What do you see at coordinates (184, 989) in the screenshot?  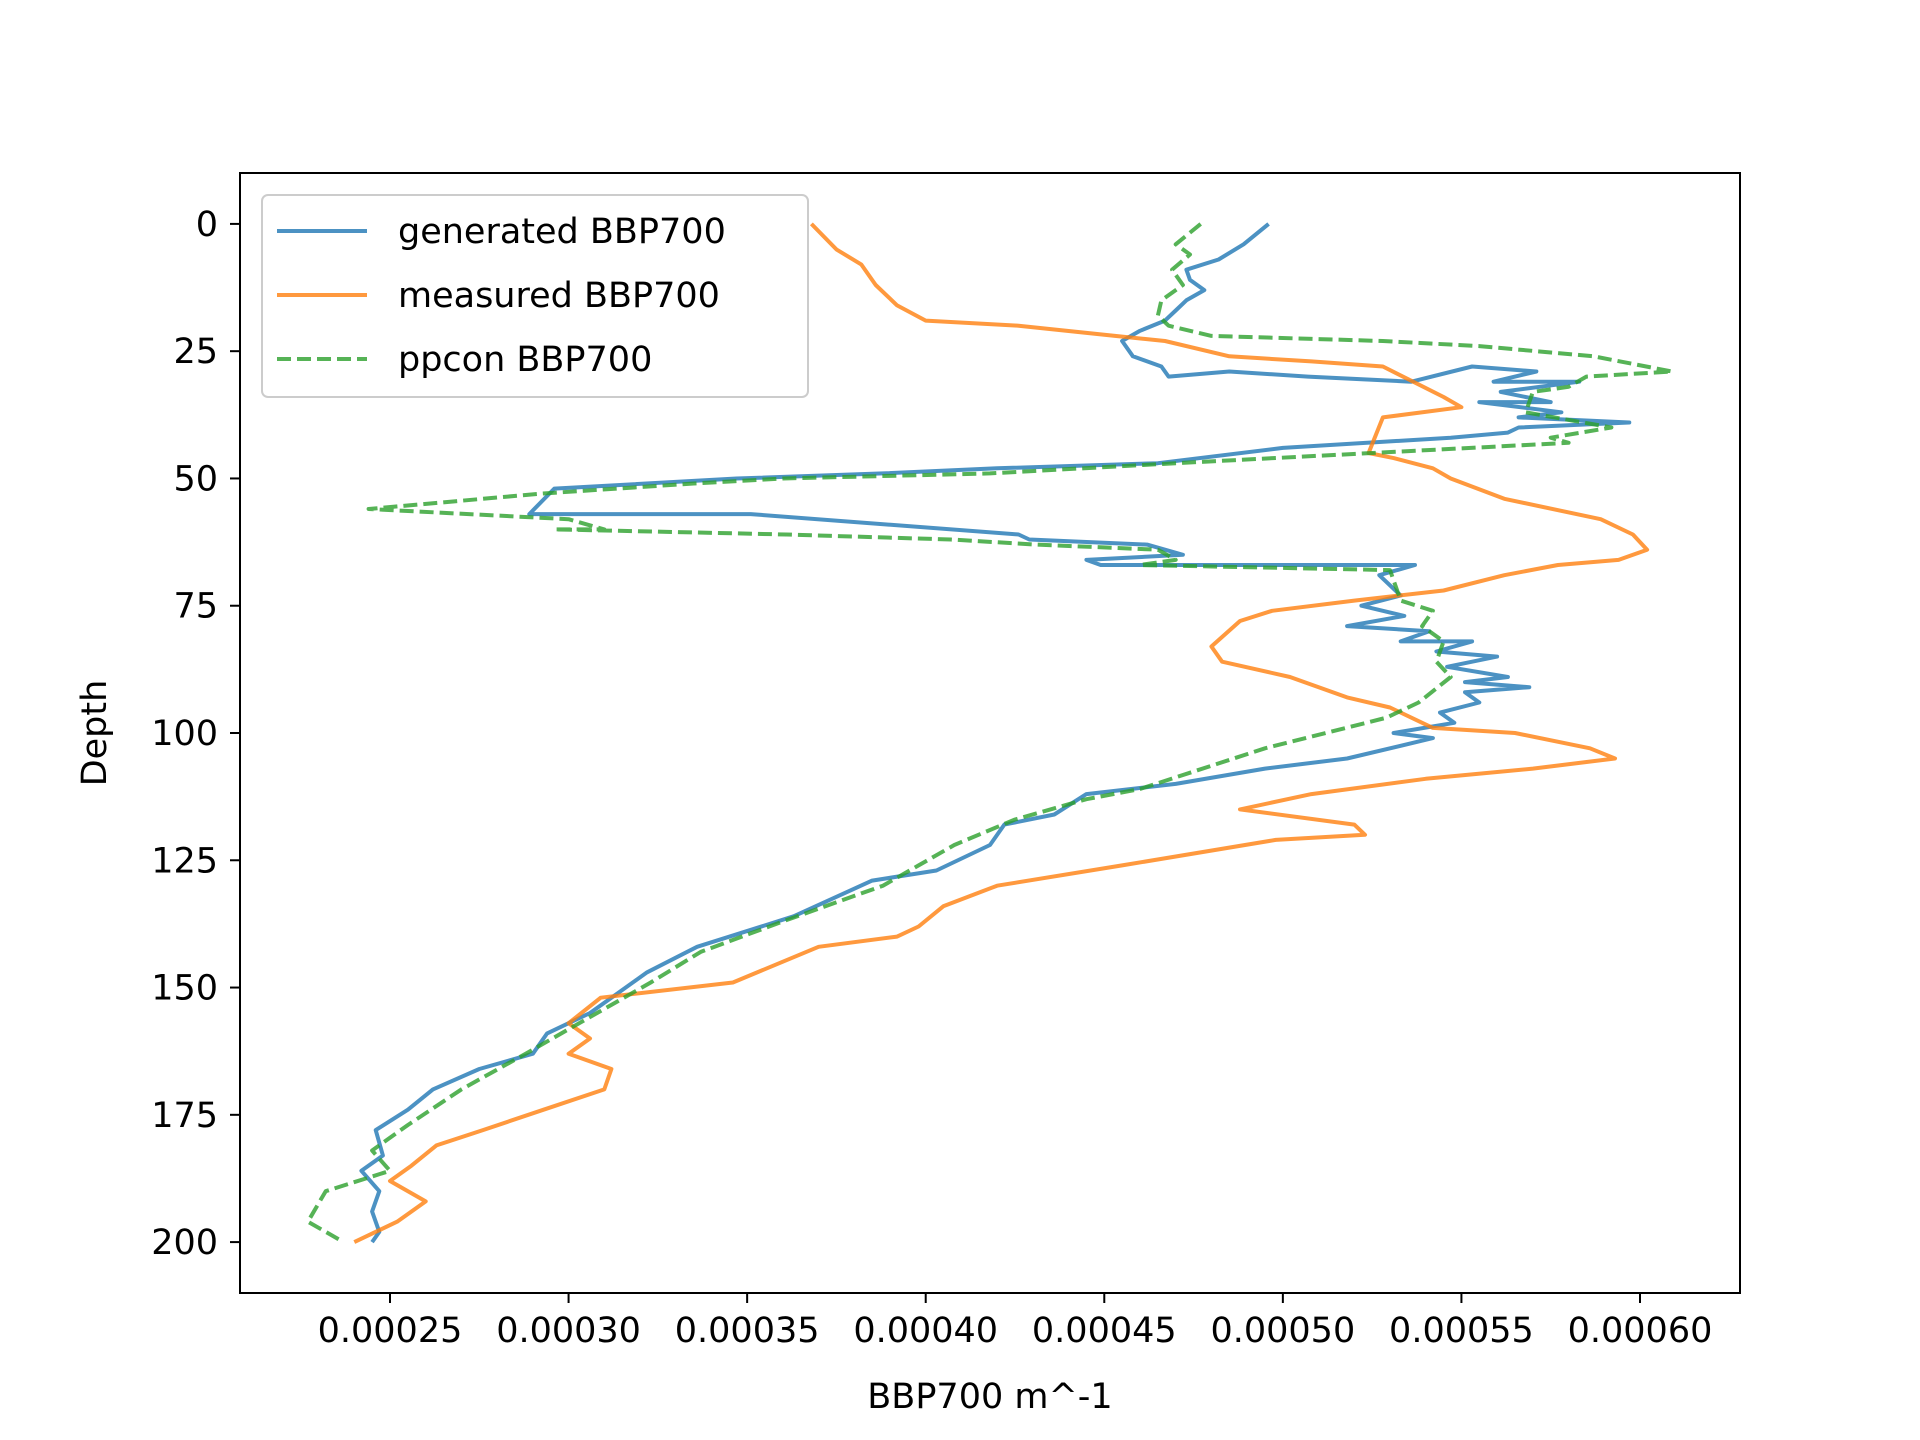 I see `y-tick-label: 150` at bounding box center [184, 989].